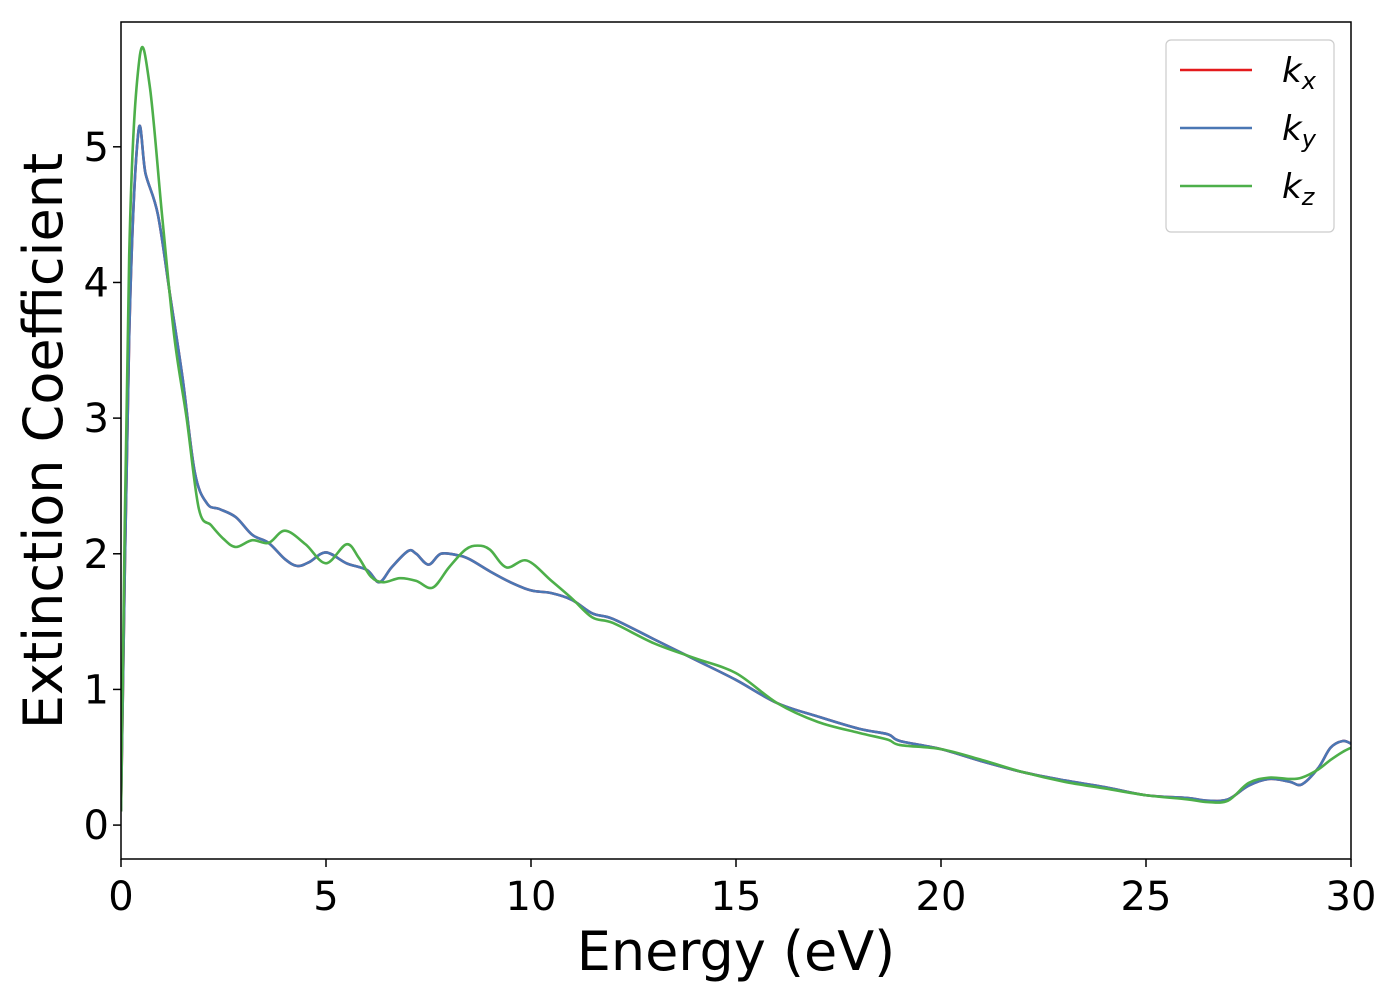 The image size is (1400, 1000). I want to click on x-tick-label: 25, so click(1146, 897).